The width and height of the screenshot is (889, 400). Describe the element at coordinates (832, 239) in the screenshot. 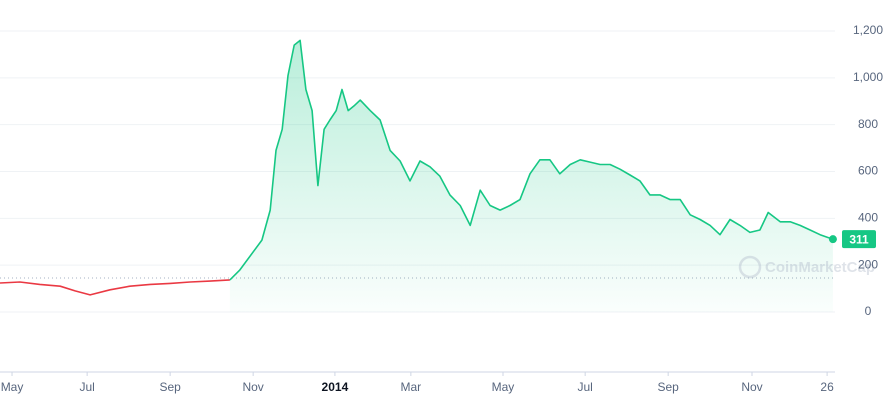

I see `last-point` at that location.